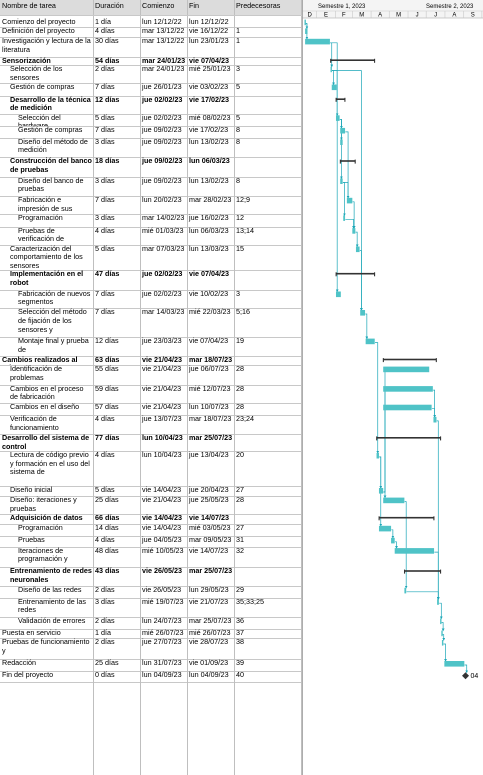 The width and height of the screenshot is (483, 775). I want to click on task-end-cell: mar 18/07/23, so click(210, 419).